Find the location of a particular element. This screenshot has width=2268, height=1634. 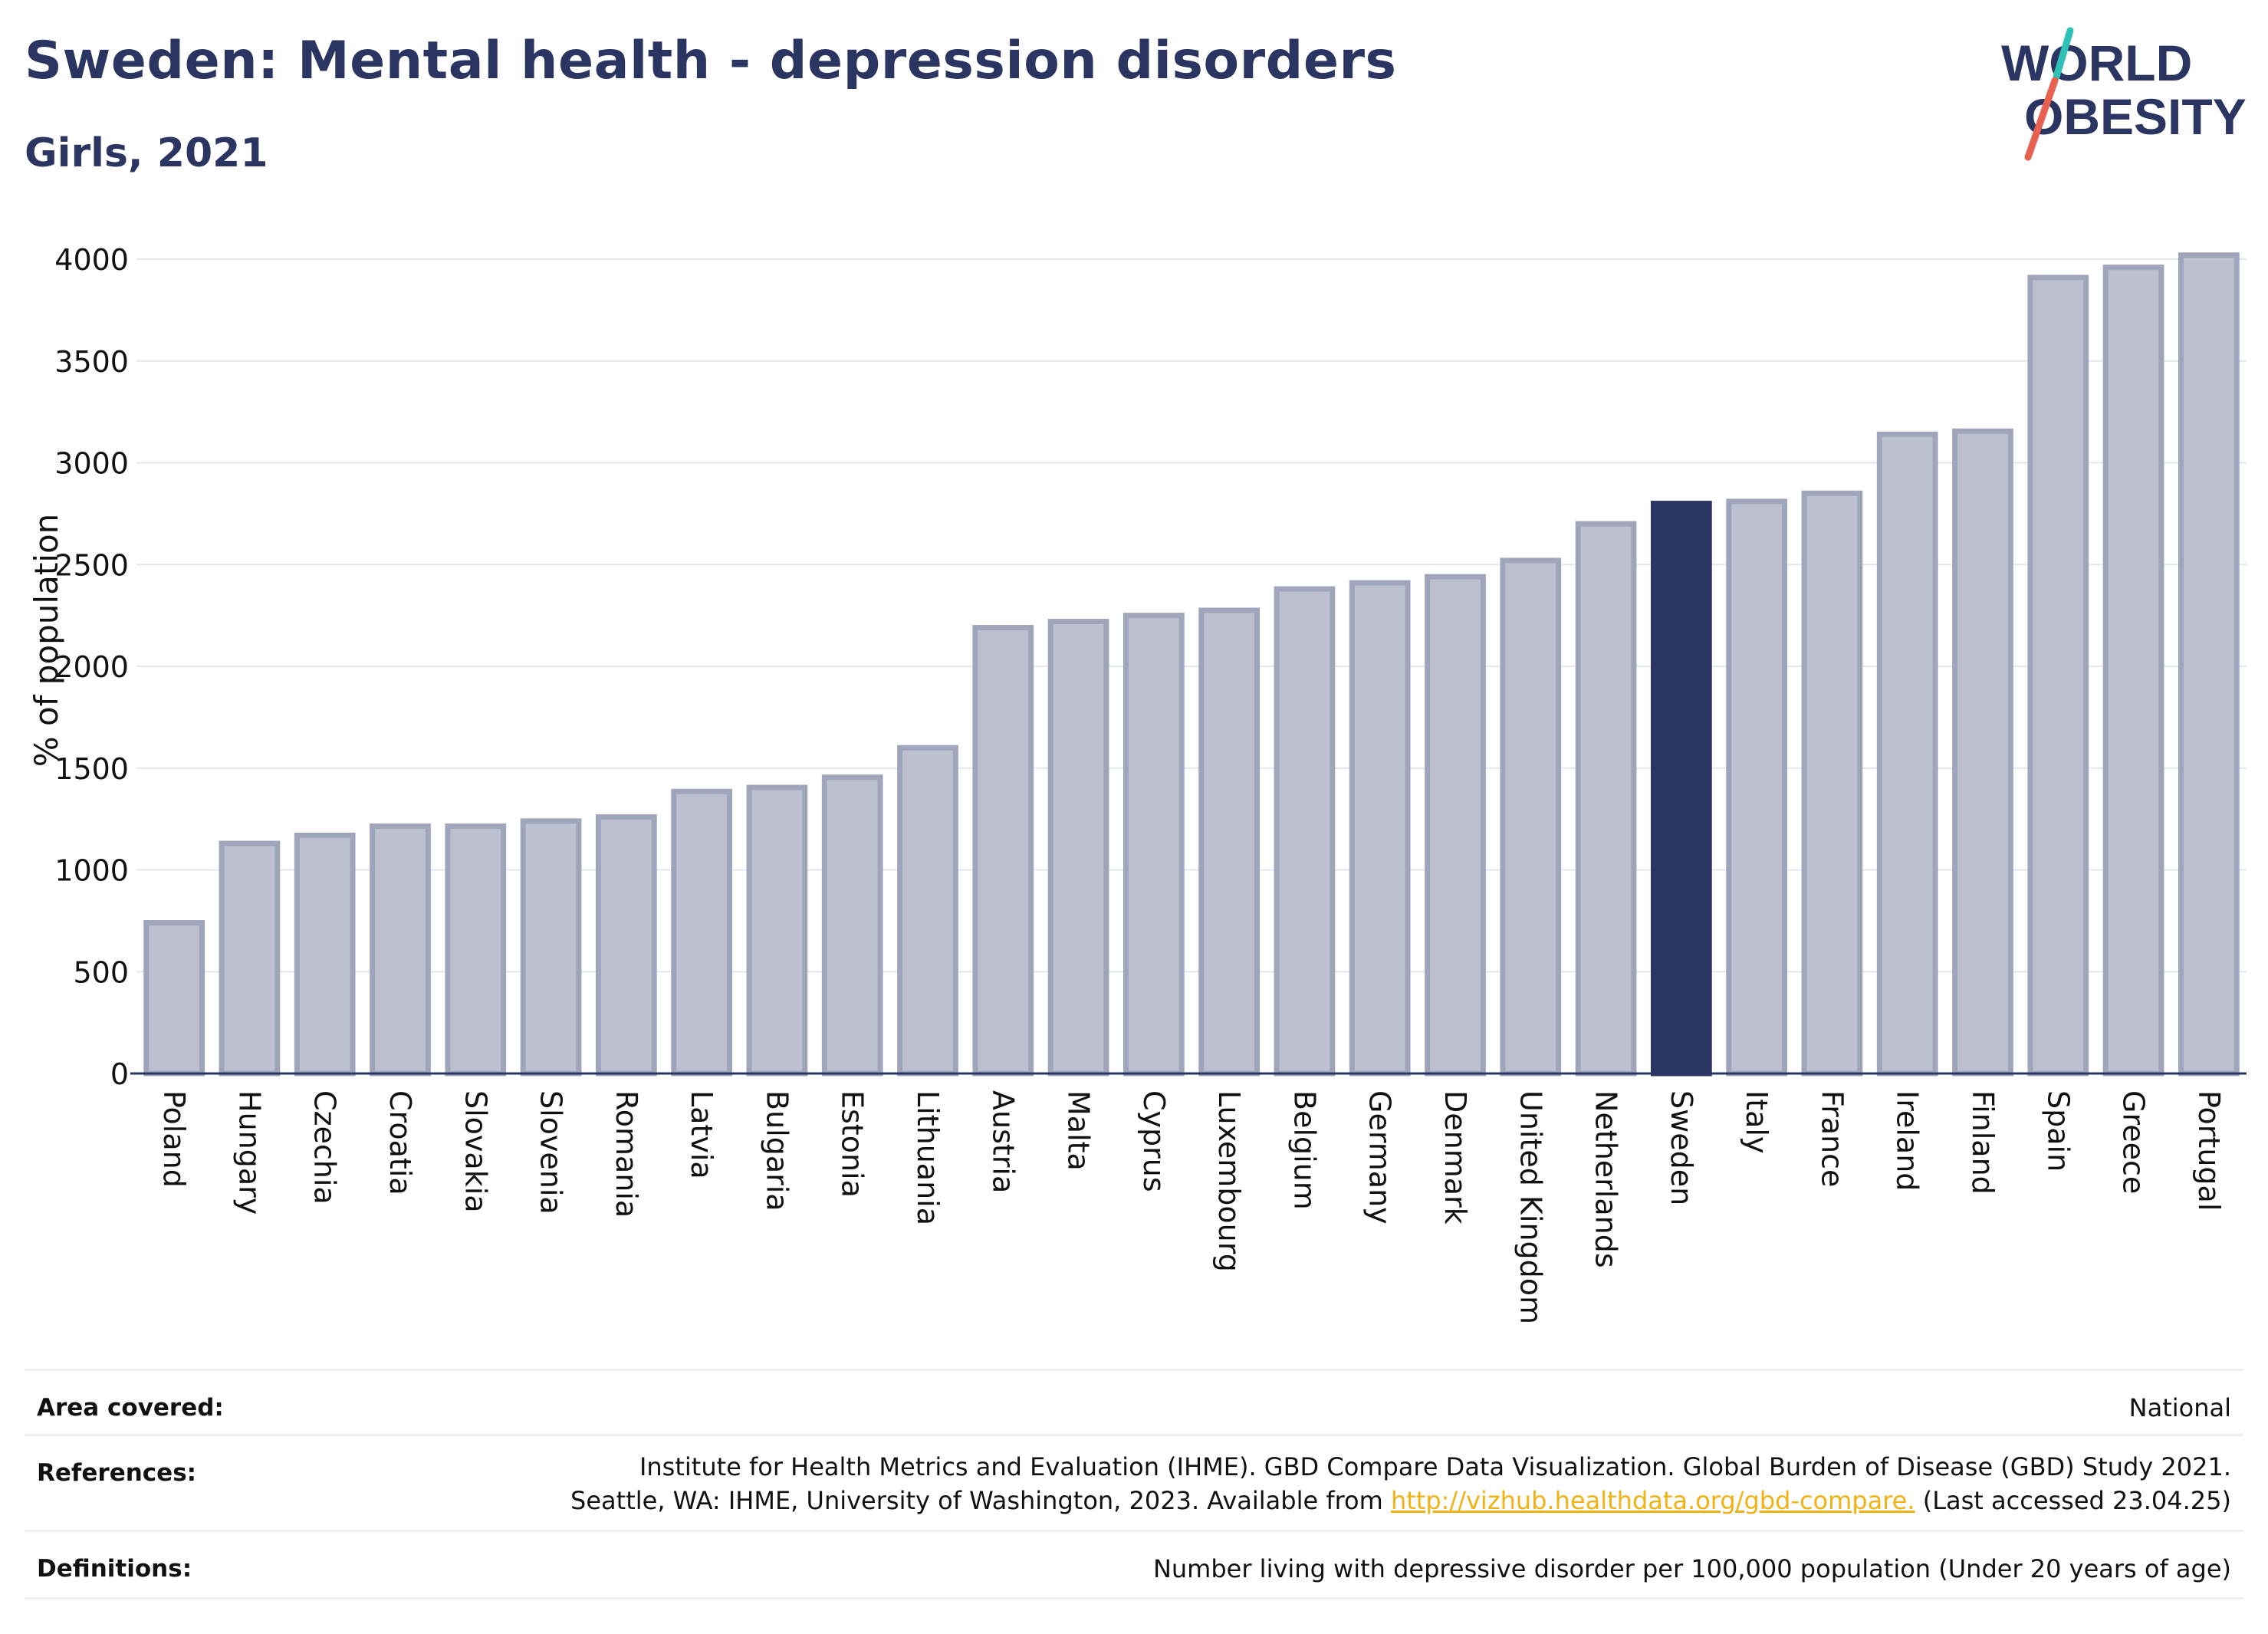

bar-estonia is located at coordinates (852, 926).